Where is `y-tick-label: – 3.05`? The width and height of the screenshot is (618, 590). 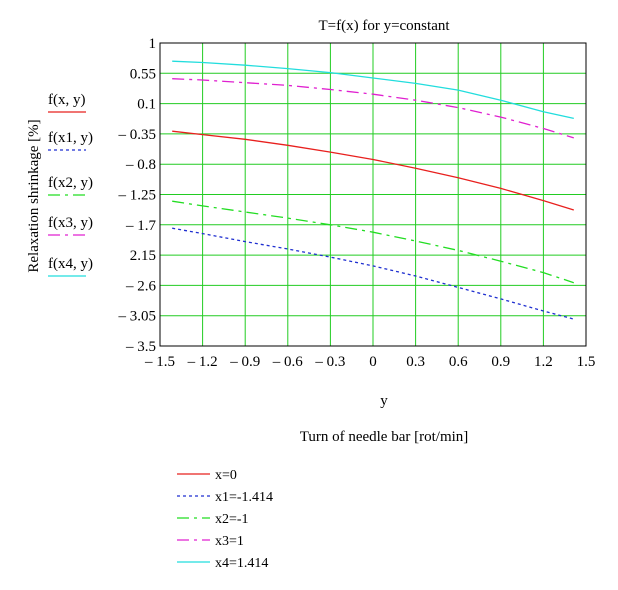 y-tick-label: – 3.05 is located at coordinates (137, 317).